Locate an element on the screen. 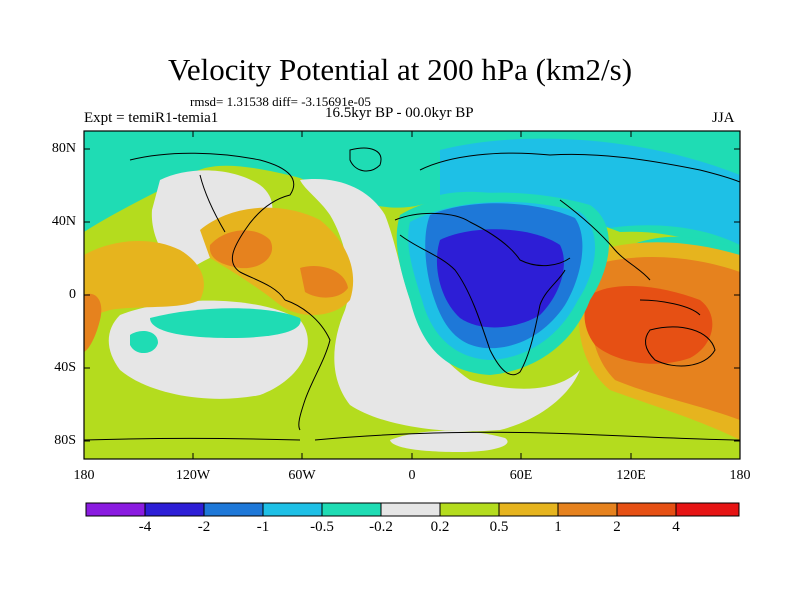  map-title: Velocity Potential at 200 hPa (km2/s) is located at coordinates (400, 69).